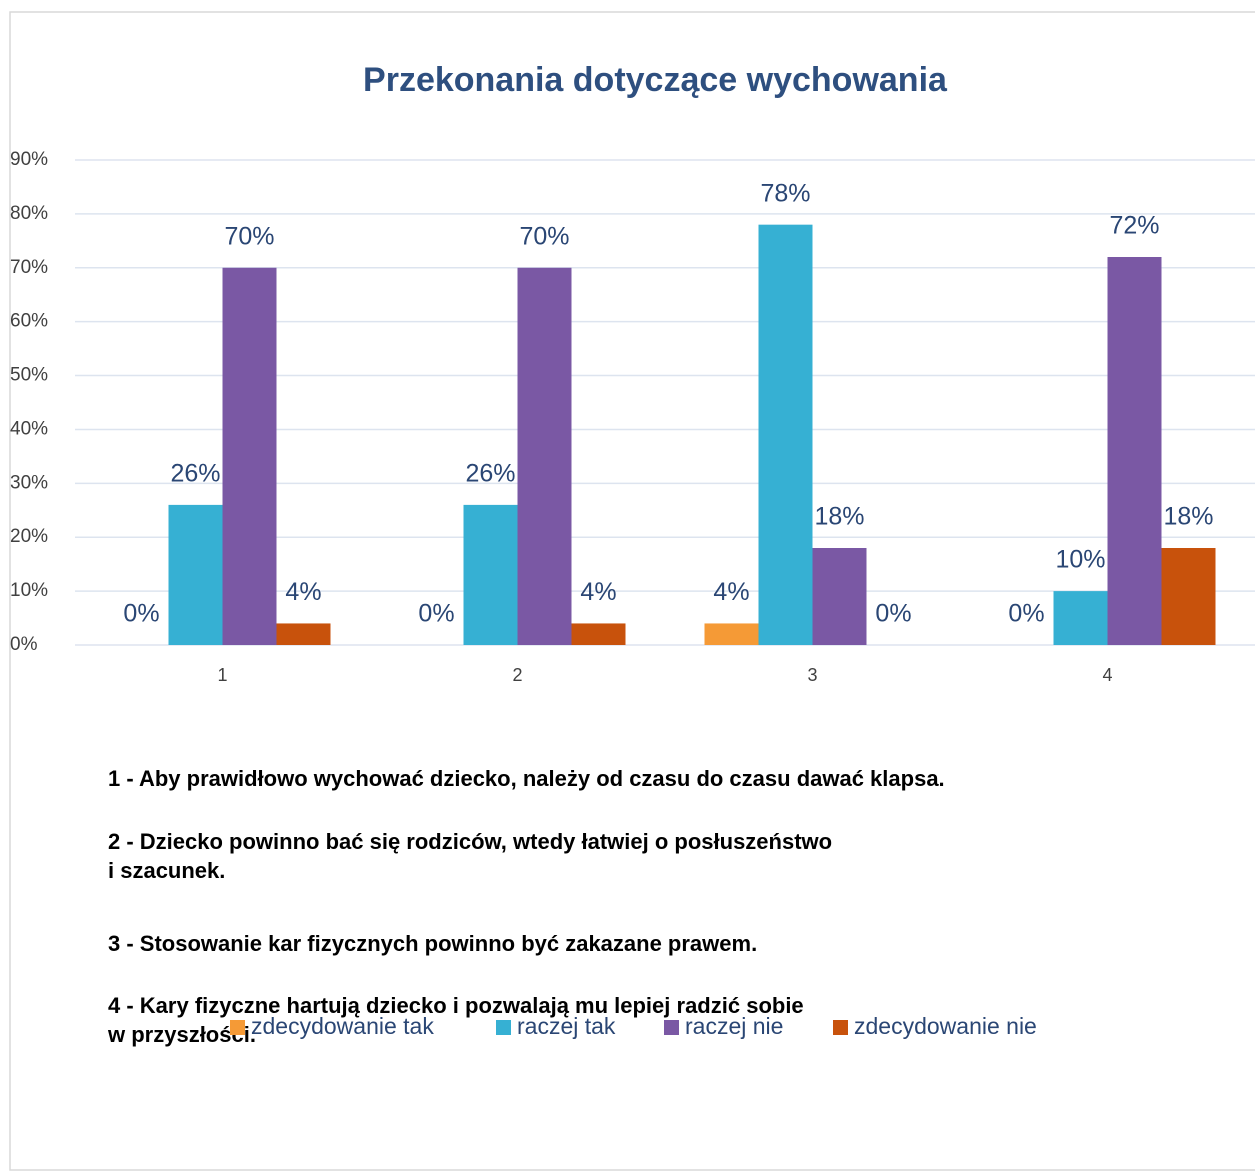 This screenshot has height=1173, width=1255. What do you see at coordinates (29, 428) in the screenshot?
I see `y-tick-label: 40%` at bounding box center [29, 428].